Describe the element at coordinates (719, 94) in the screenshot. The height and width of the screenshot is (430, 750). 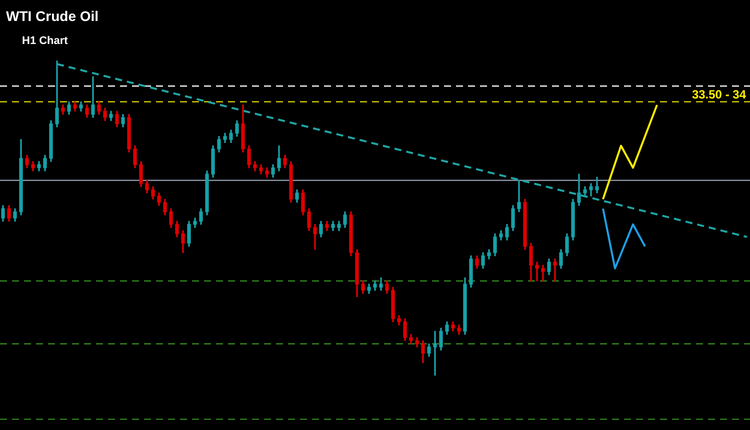
I see `annotation: 33.50 - 34` at that location.